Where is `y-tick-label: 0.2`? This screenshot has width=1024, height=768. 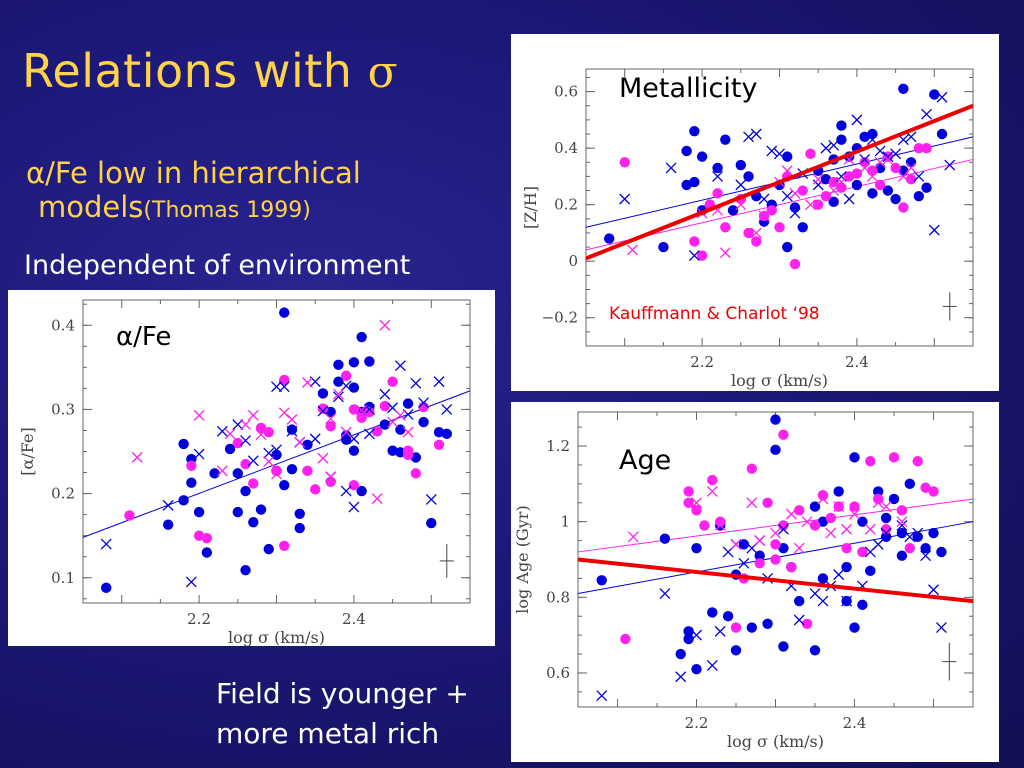
y-tick-label: 0.2 is located at coordinates (566, 205).